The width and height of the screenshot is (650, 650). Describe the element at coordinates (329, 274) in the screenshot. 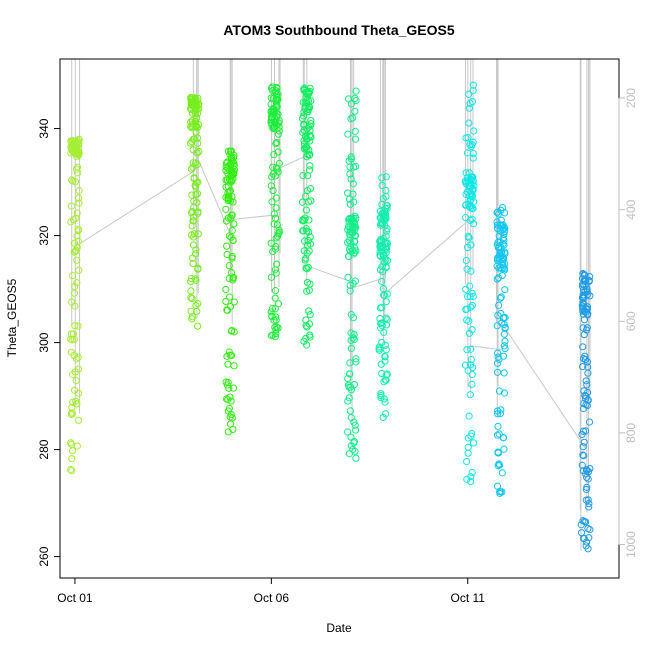

I see `trace-connector` at that location.